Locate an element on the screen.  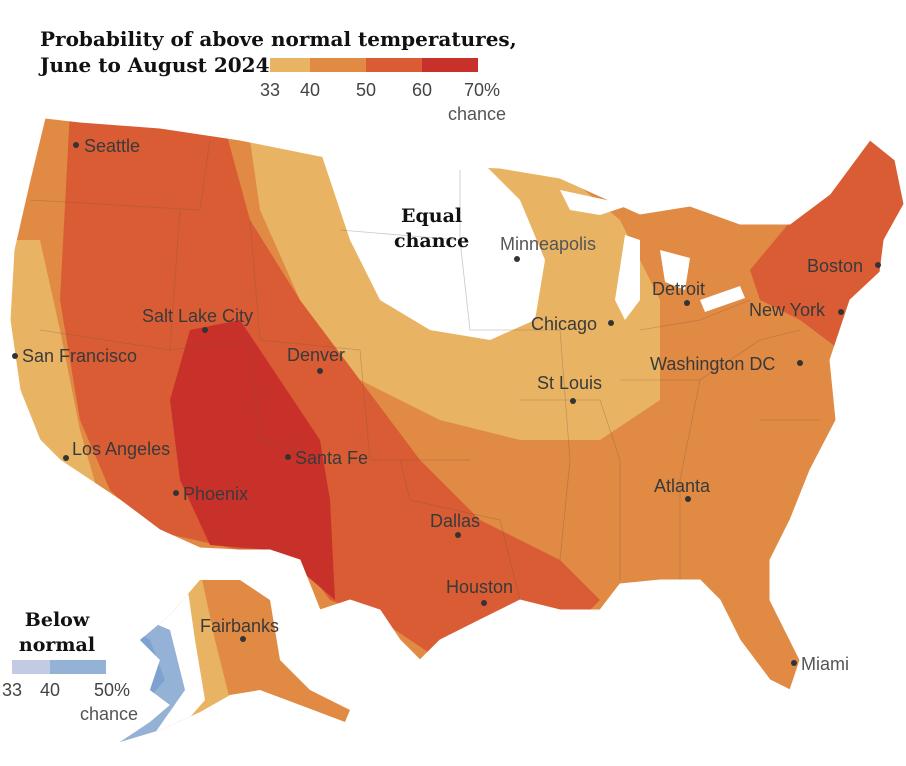
city-fairbanks: Fairbanks is located at coordinates (239, 629).